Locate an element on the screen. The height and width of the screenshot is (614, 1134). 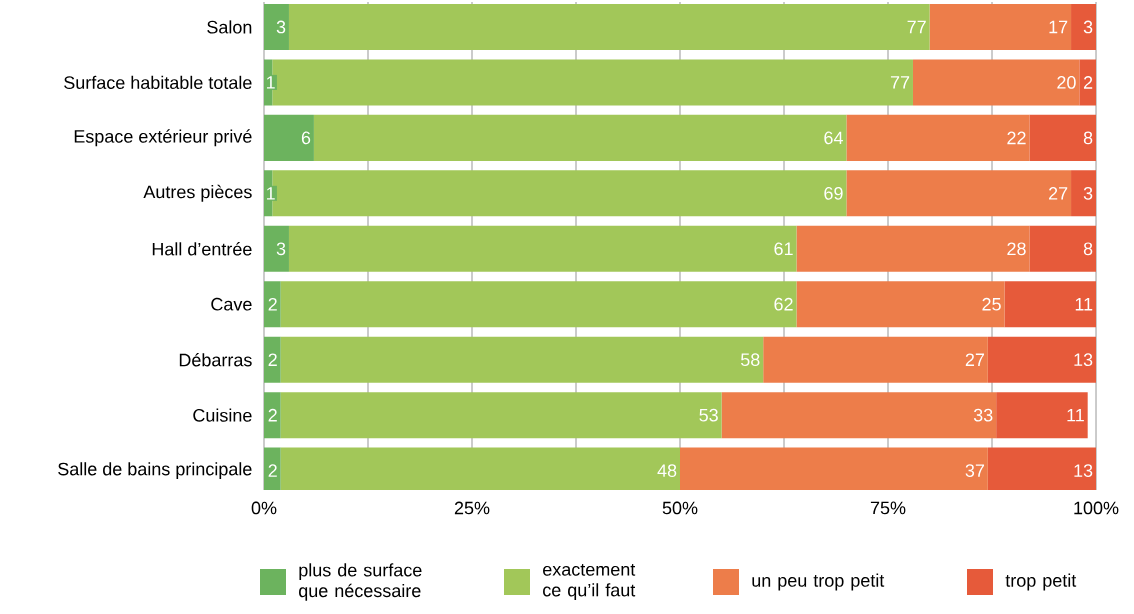
x-tick-label: 25% is located at coordinates (472, 508).